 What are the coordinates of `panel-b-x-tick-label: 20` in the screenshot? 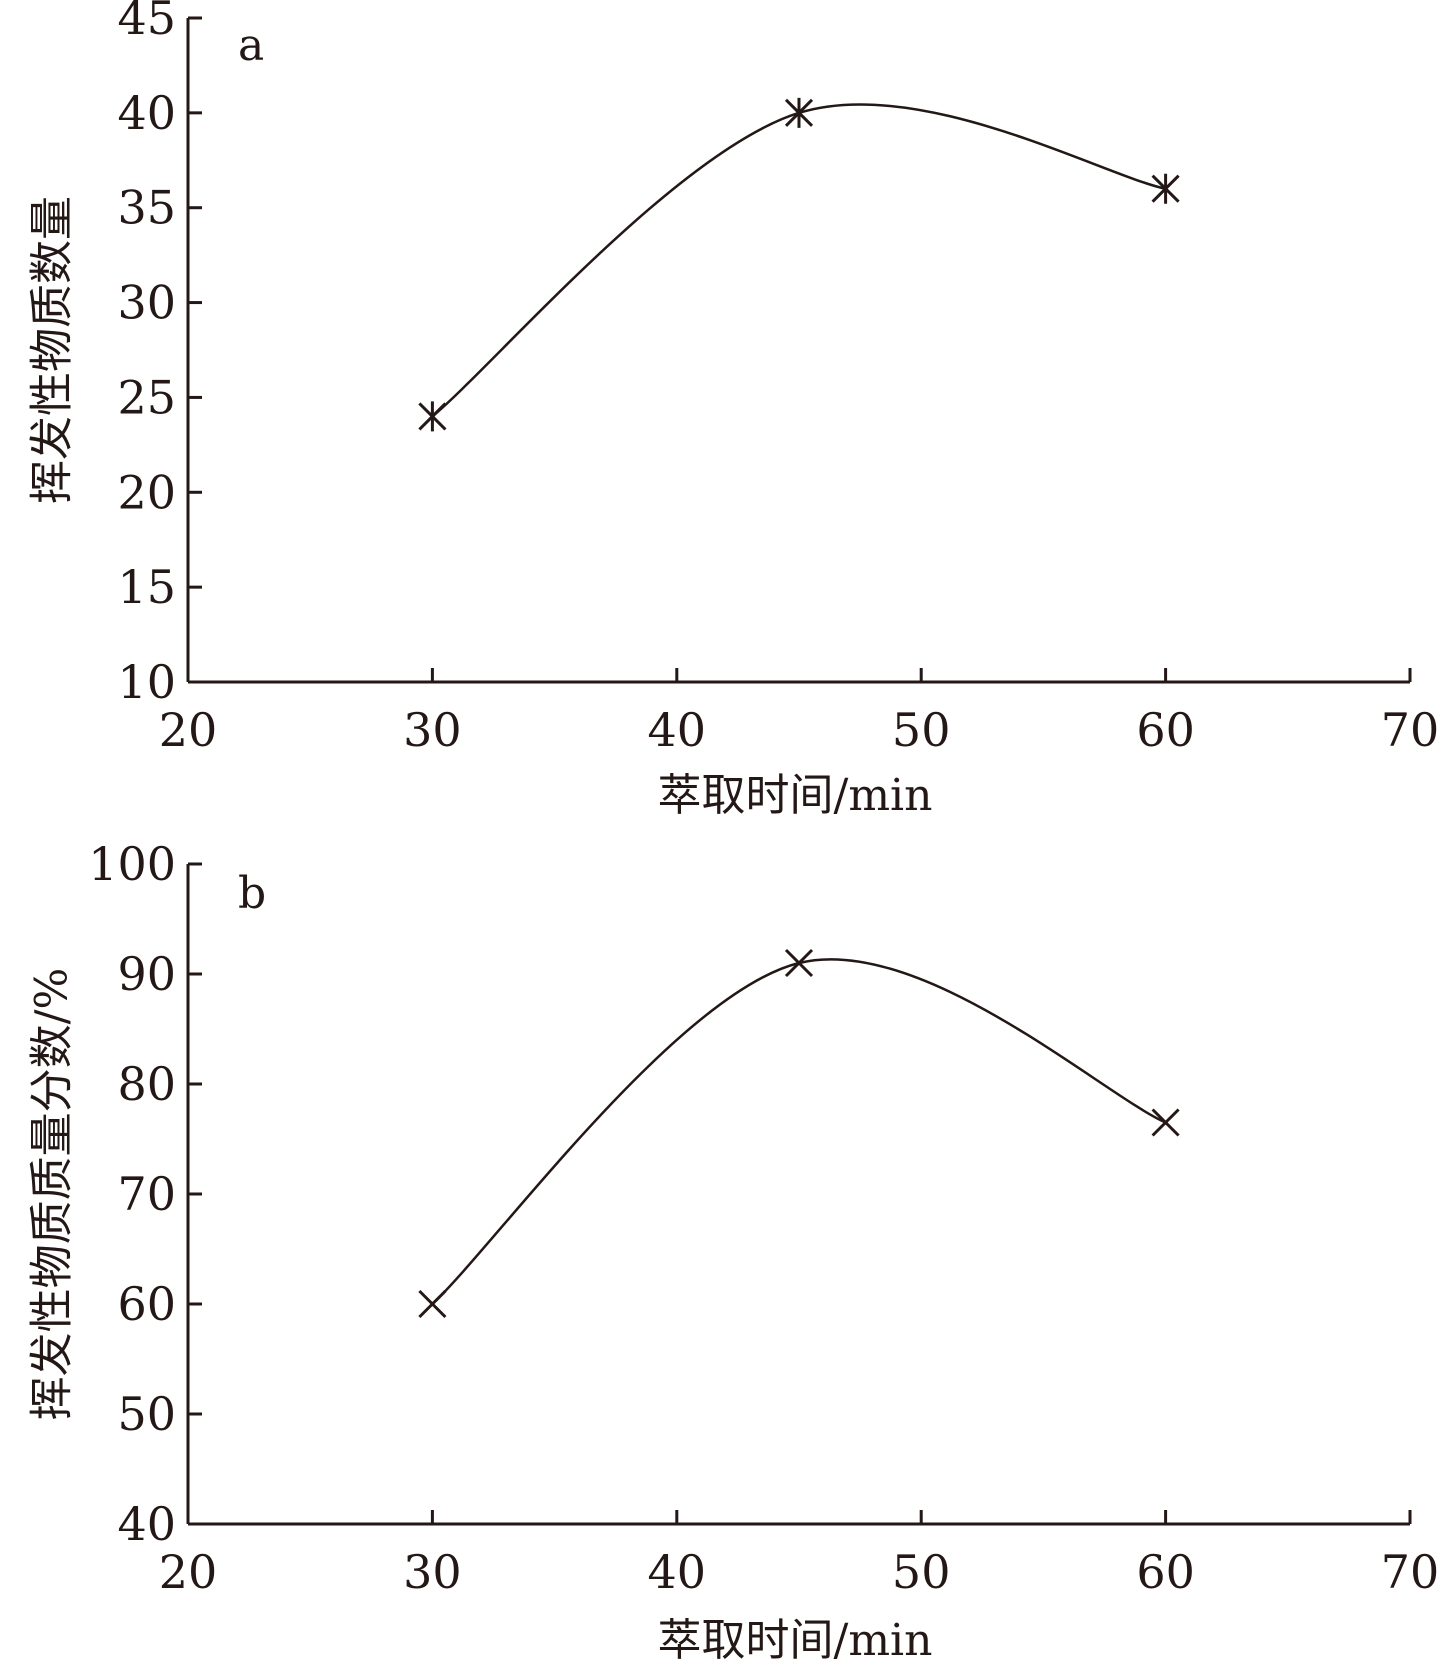 It's located at (188, 1572).